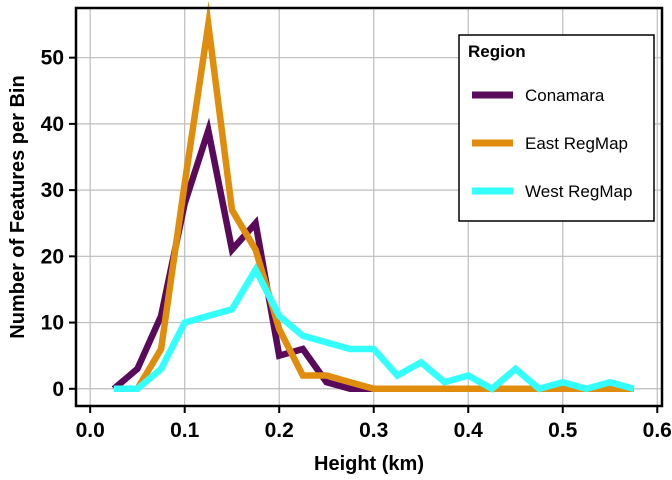 Image resolution: width=672 pixels, height=480 pixels. What do you see at coordinates (52, 190) in the screenshot?
I see `y-tick-label: 30` at bounding box center [52, 190].